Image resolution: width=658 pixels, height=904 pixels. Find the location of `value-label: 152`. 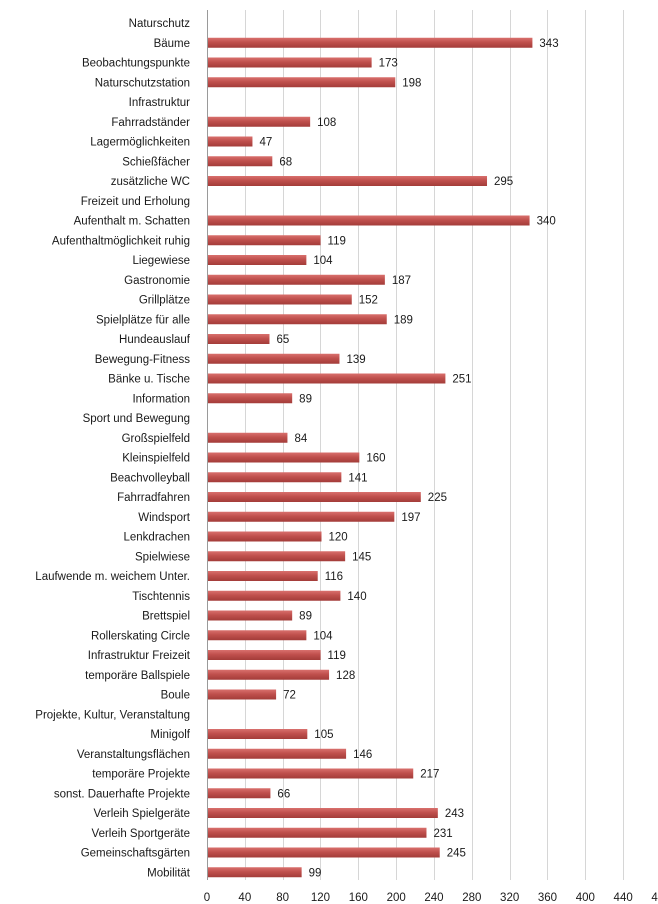

value-label: 152 is located at coordinates (368, 301).